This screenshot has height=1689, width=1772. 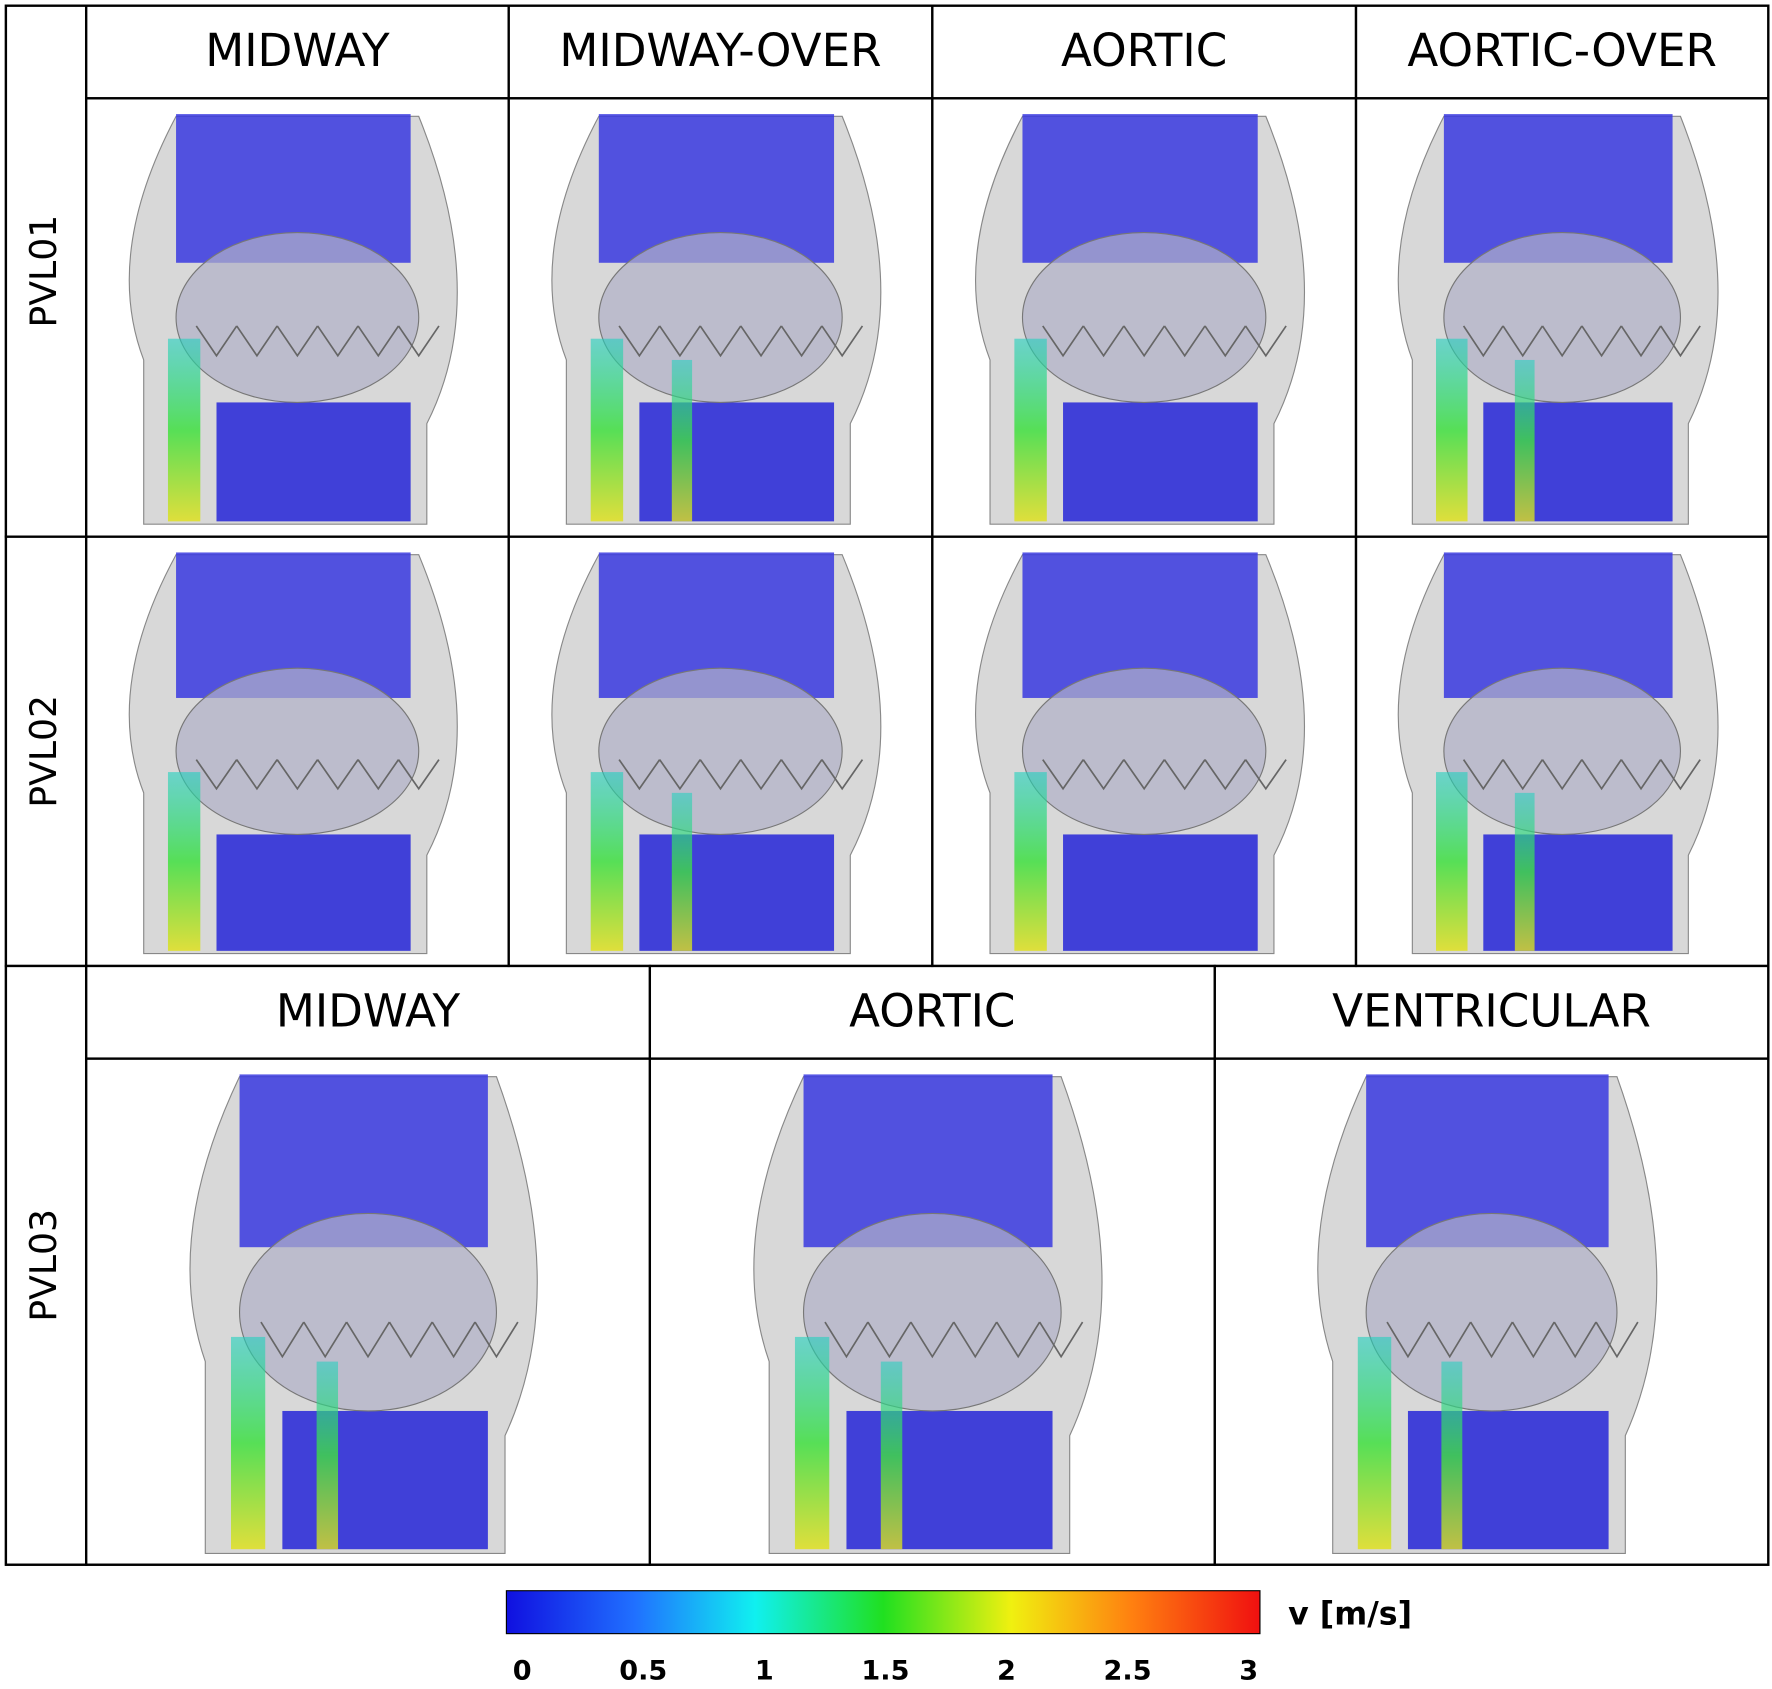 I want to click on row-label: PVL01, so click(x=43, y=271).